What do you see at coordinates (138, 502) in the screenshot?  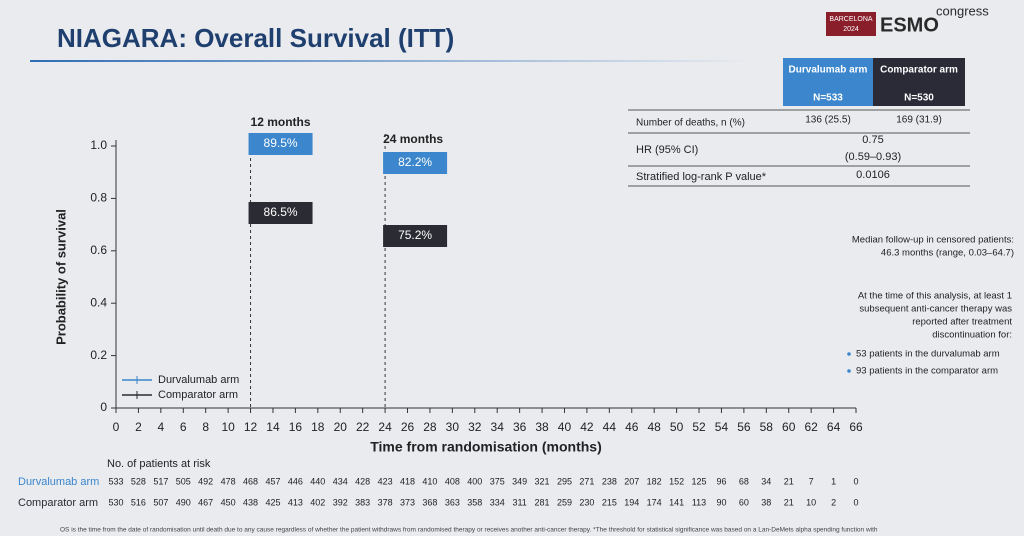 I see `risk-value: 516` at bounding box center [138, 502].